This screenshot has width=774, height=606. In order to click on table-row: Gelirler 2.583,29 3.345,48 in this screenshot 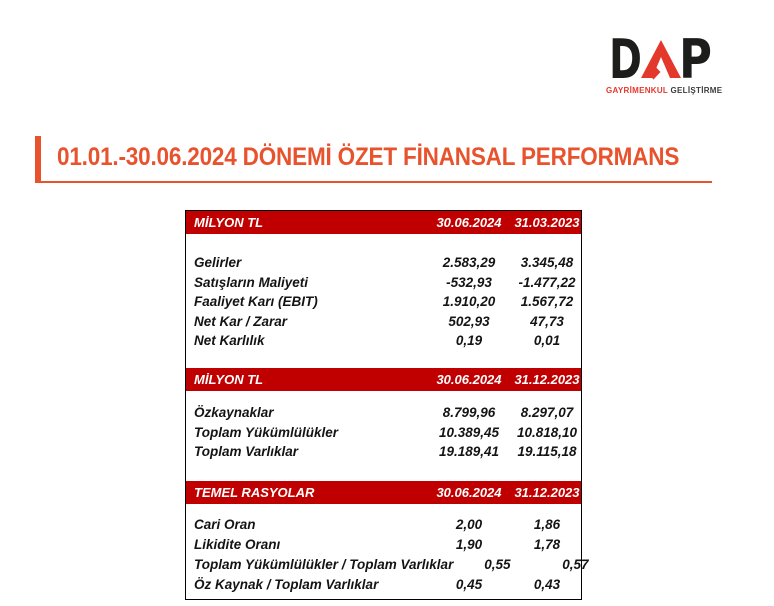, I will do `click(383, 263)`.